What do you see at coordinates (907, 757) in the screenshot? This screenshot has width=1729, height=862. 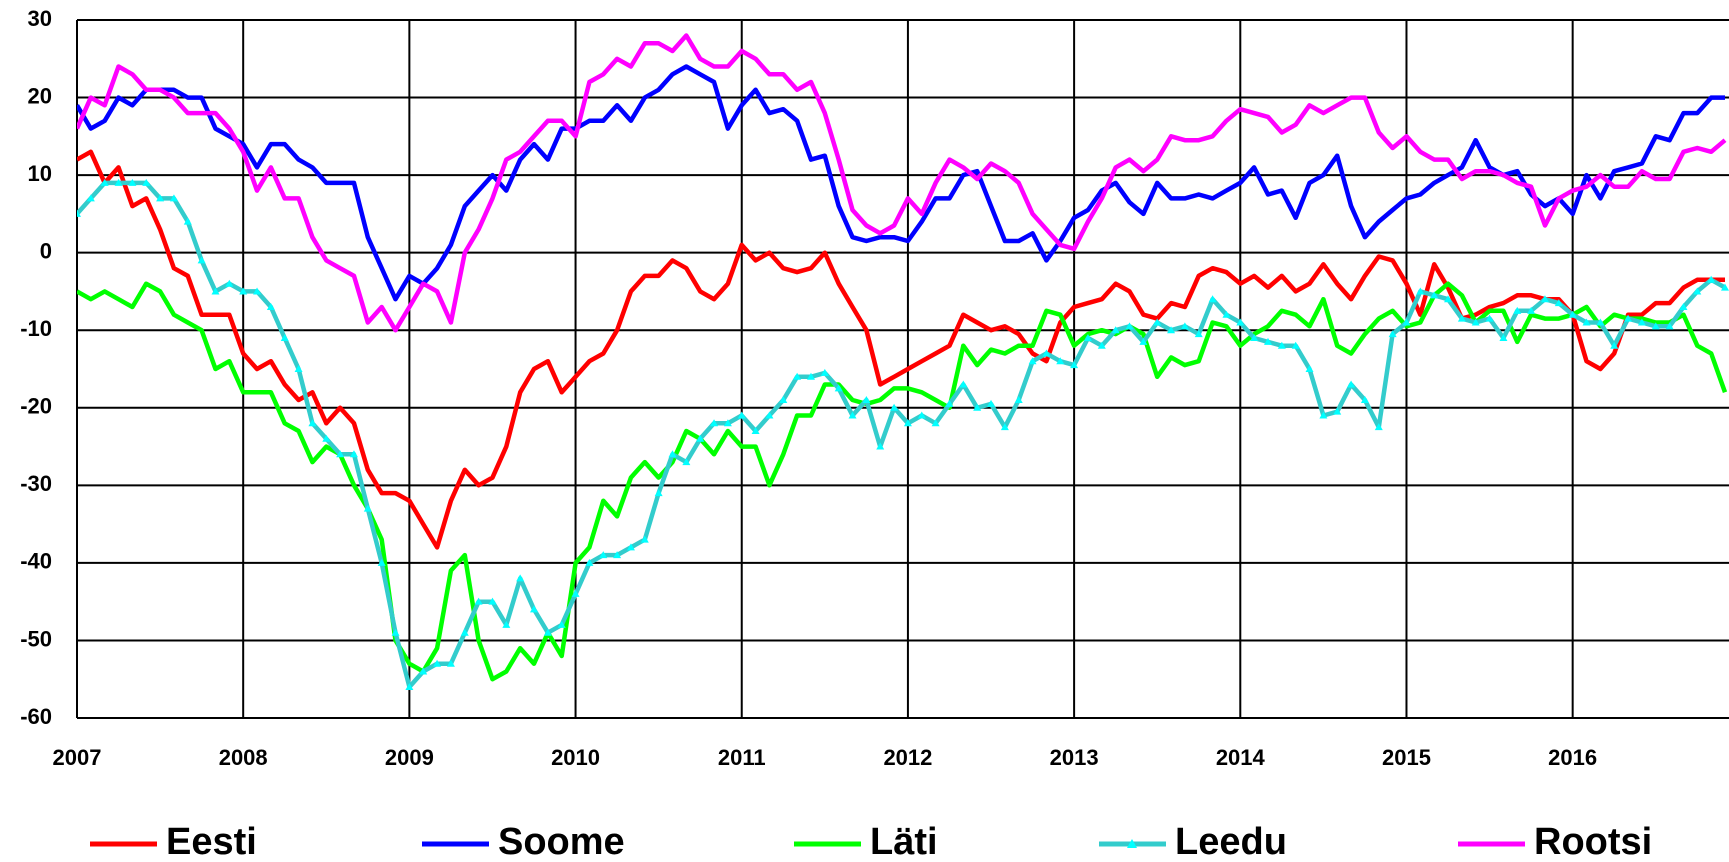 I see `x-tick-label: 2012` at bounding box center [907, 757].